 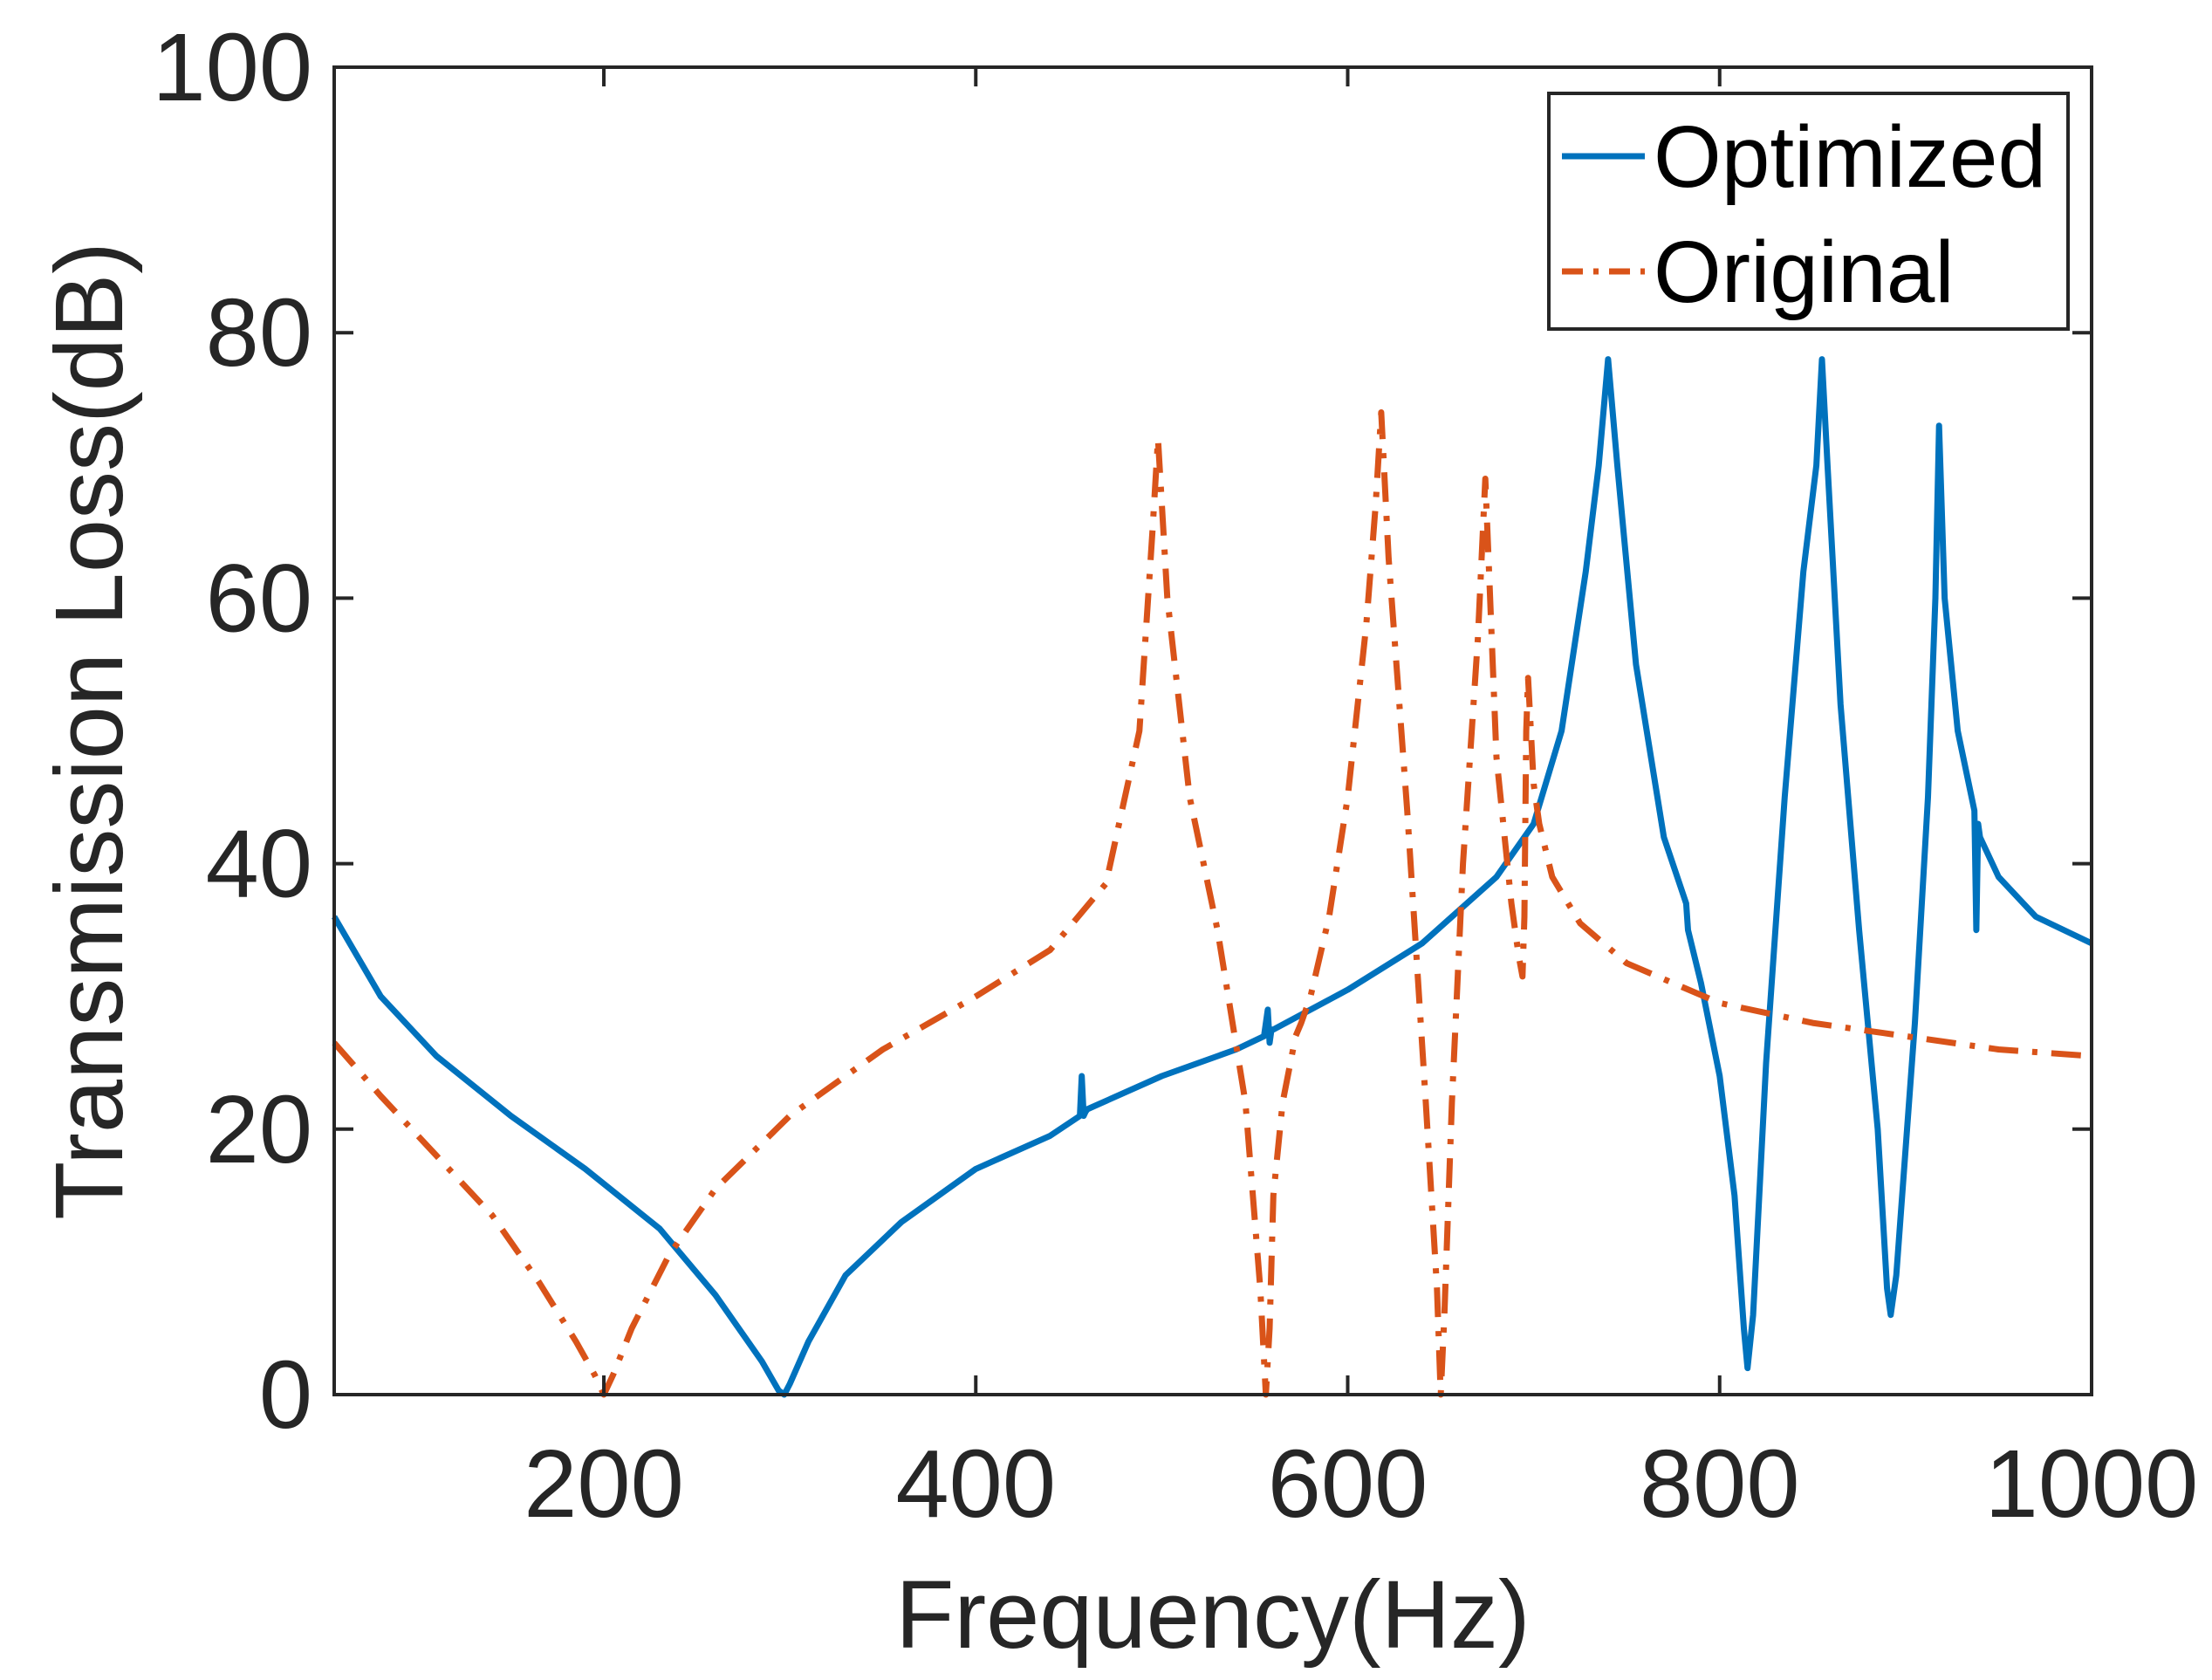 I want to click on legend-label-original: Original, so click(x=1804, y=272).